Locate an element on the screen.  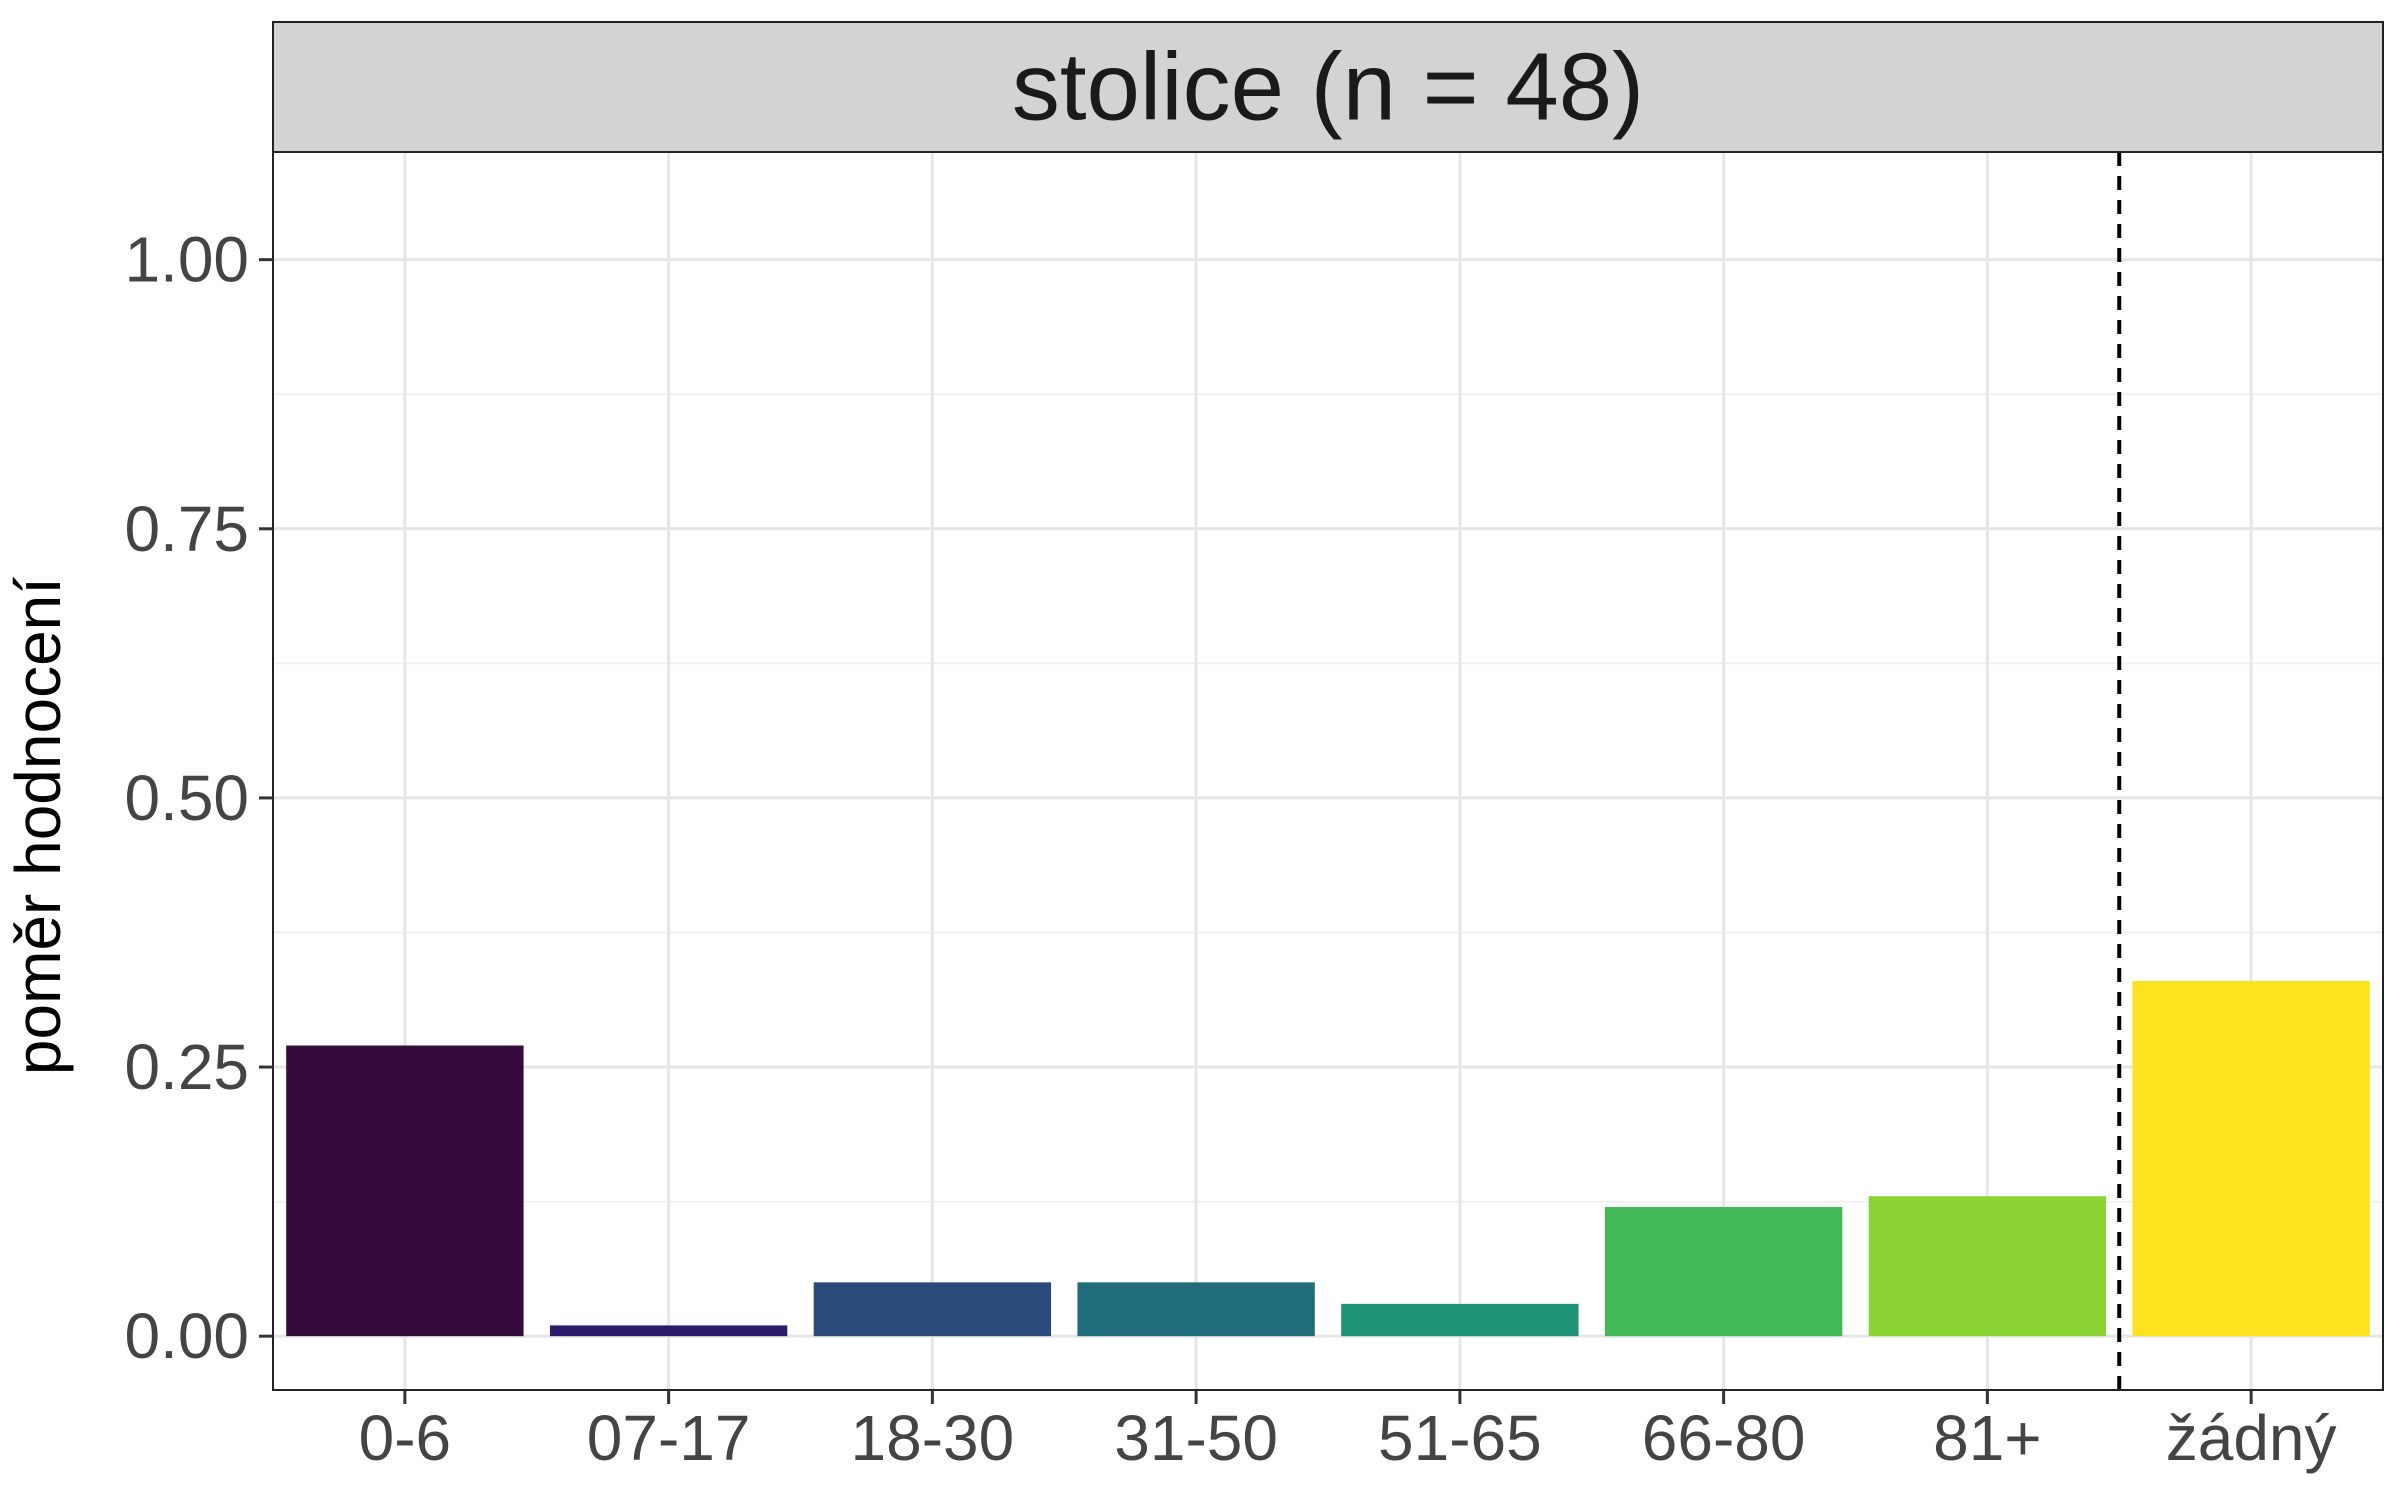
y-tick-label: 0.25 is located at coordinates (186, 1067).